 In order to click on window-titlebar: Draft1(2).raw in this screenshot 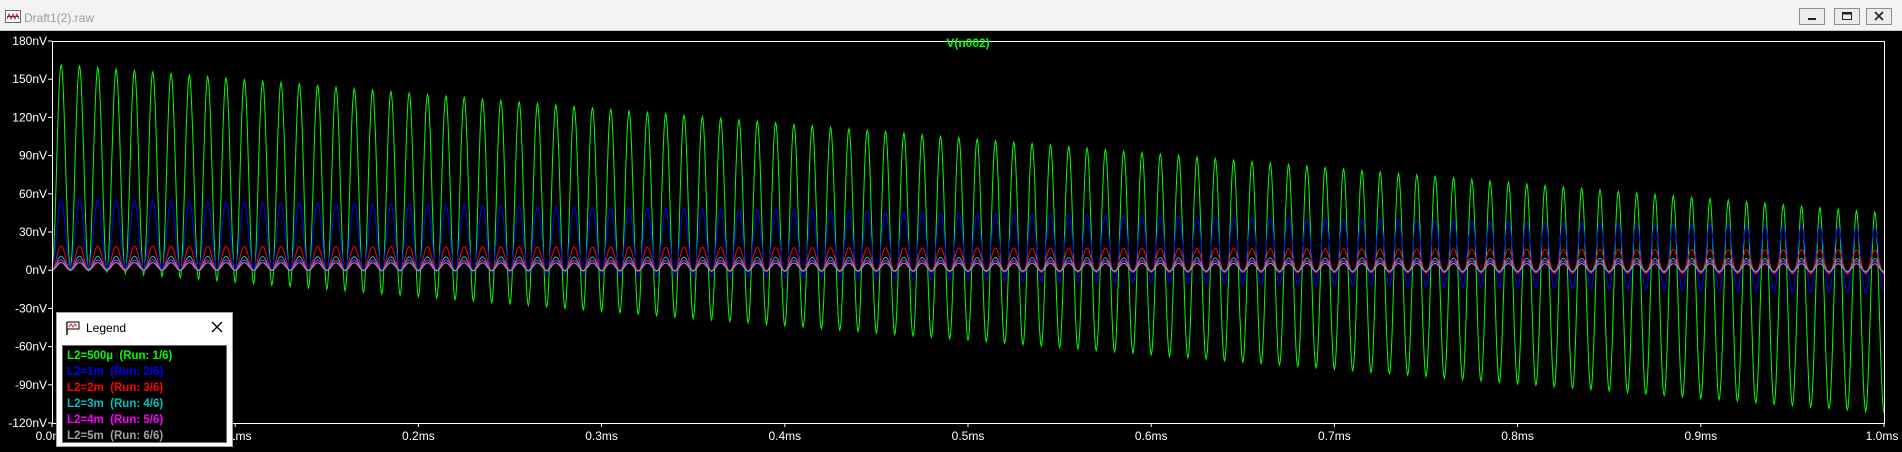, I will do `click(951, 15)`.